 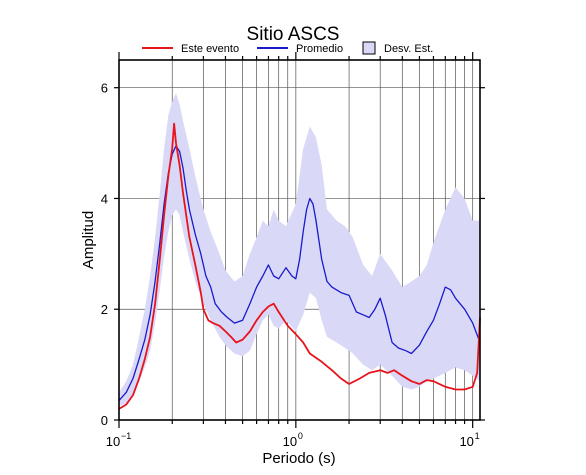 What do you see at coordinates (300, 436) in the screenshot?
I see `x-tick-label-exponent: 0` at bounding box center [300, 436].